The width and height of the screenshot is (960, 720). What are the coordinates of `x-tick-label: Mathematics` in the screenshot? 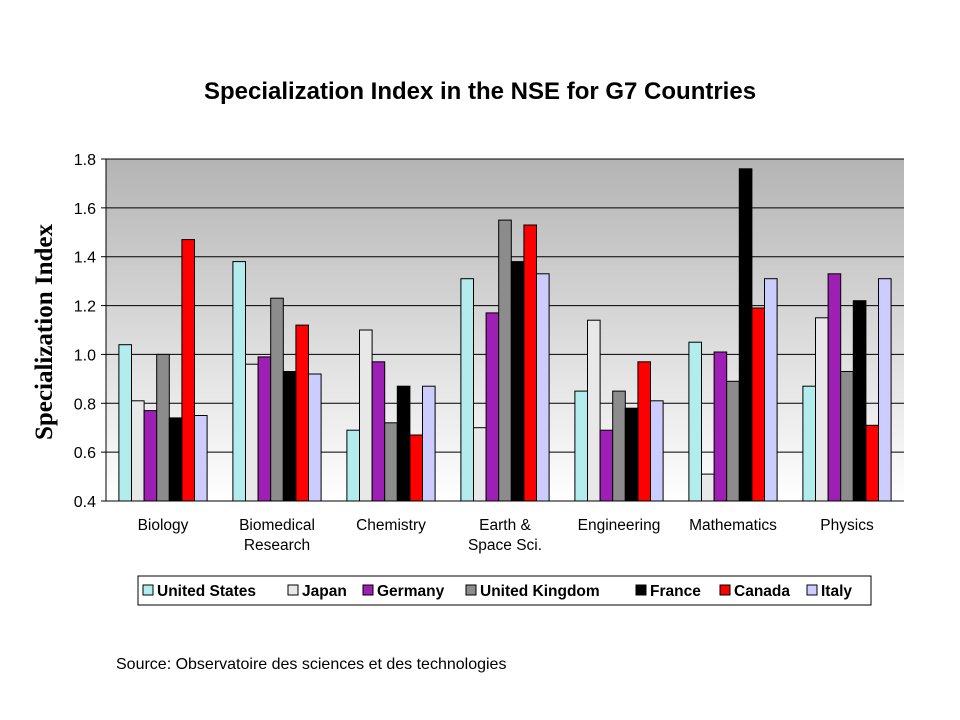 It's located at (733, 525).